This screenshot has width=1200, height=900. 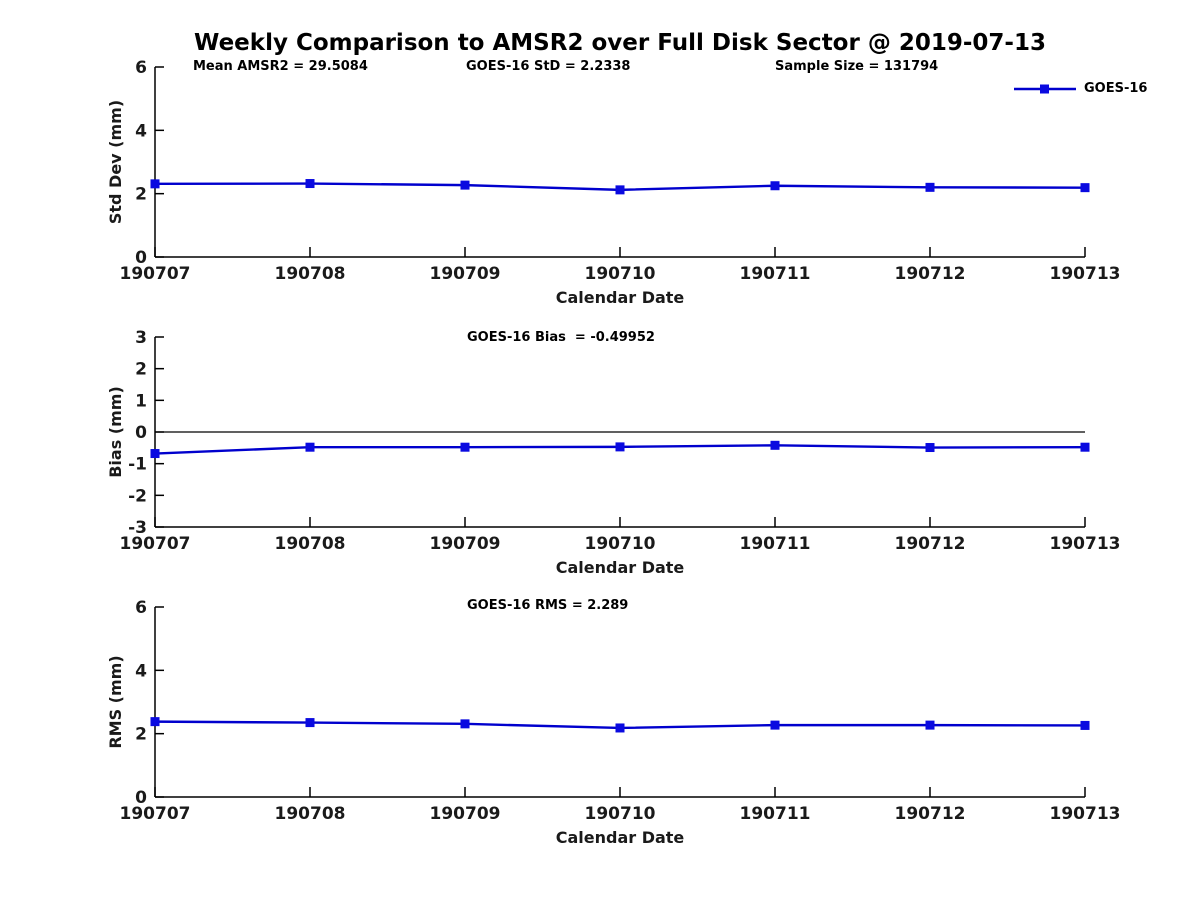 I want to click on svg-text: -1, so click(x=137, y=465).